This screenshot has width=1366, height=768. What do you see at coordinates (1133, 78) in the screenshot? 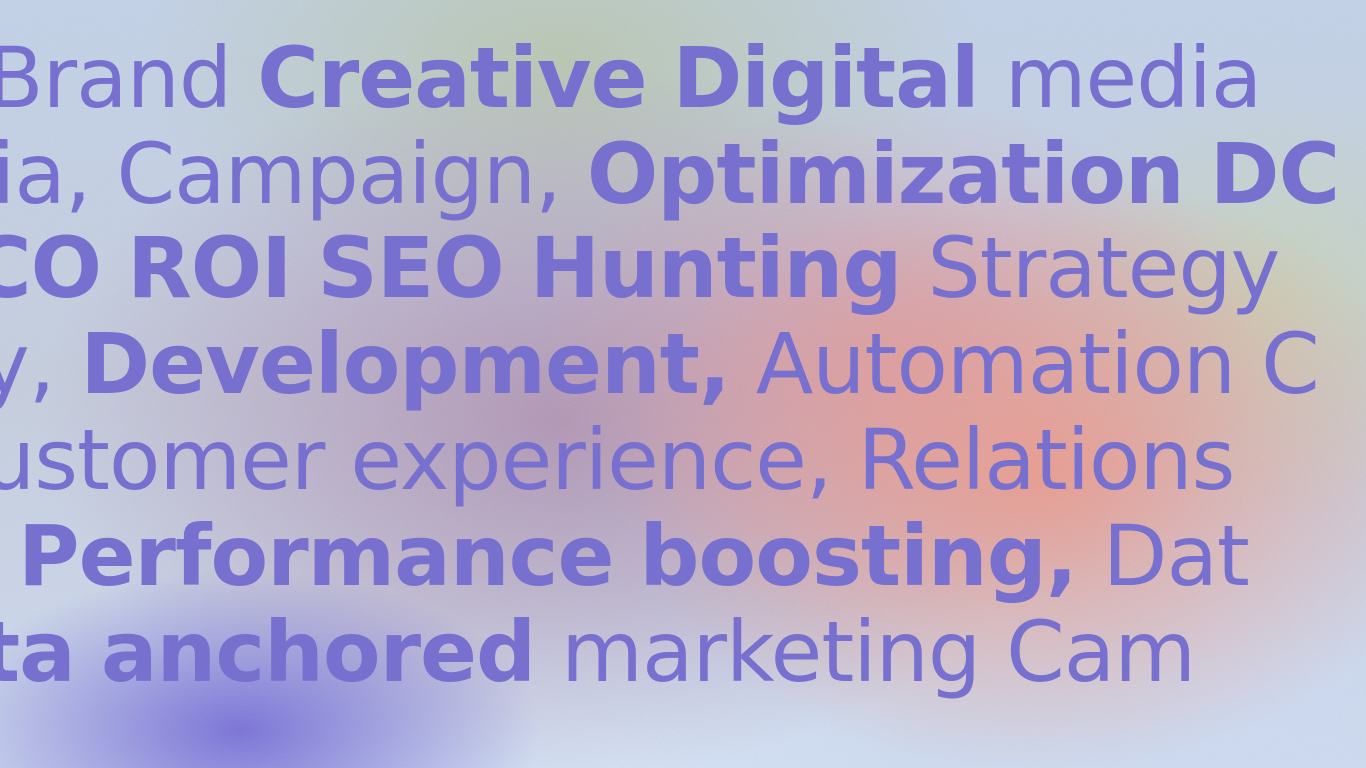
I see `word-media: media` at bounding box center [1133, 78].